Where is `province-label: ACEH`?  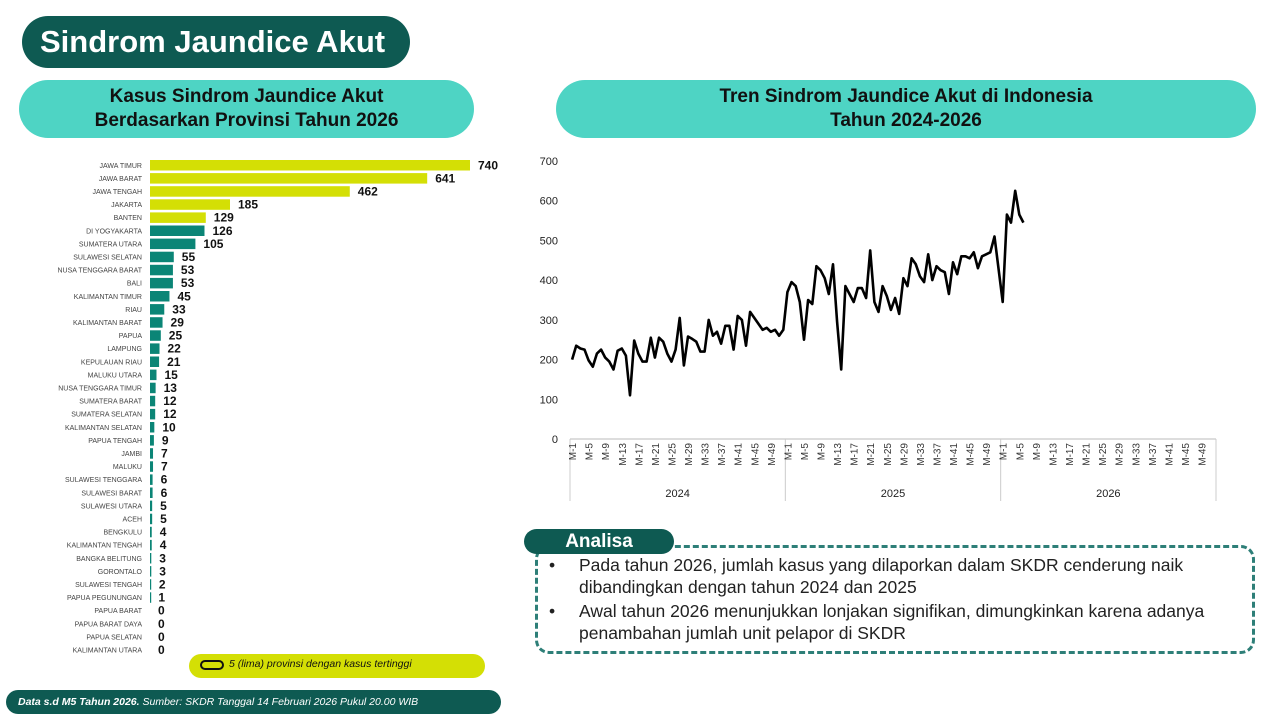
province-label: ACEH is located at coordinates (132, 519).